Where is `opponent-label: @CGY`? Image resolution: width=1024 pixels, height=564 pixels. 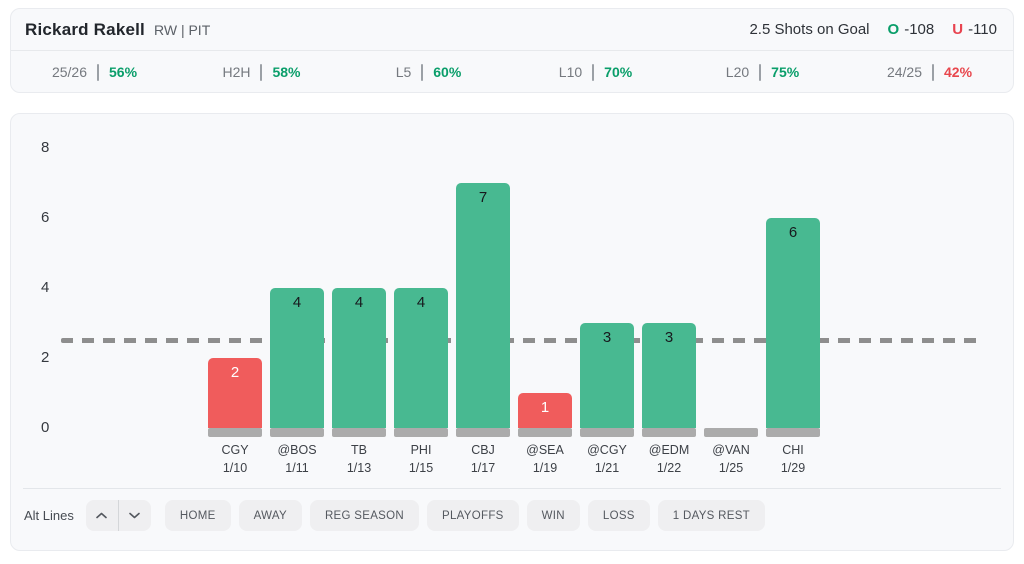 opponent-label: @CGY is located at coordinates (607, 450).